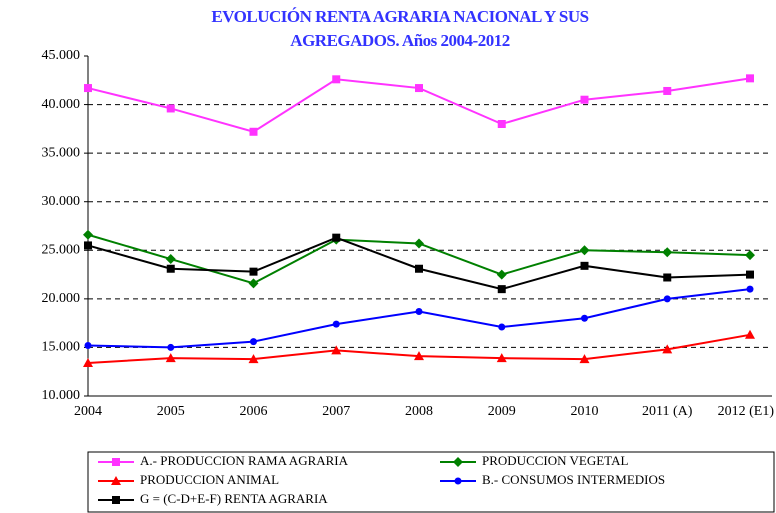 This screenshot has height=513, width=776. I want to click on x-tick-label: 2012 (E1), so click(746, 411).